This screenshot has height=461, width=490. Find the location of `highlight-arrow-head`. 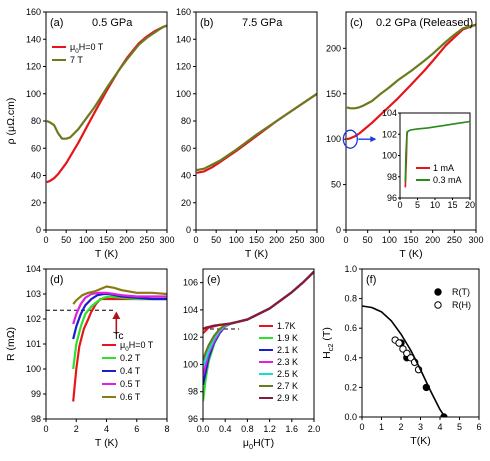

highlight-arrow-head is located at coordinates (373, 139).